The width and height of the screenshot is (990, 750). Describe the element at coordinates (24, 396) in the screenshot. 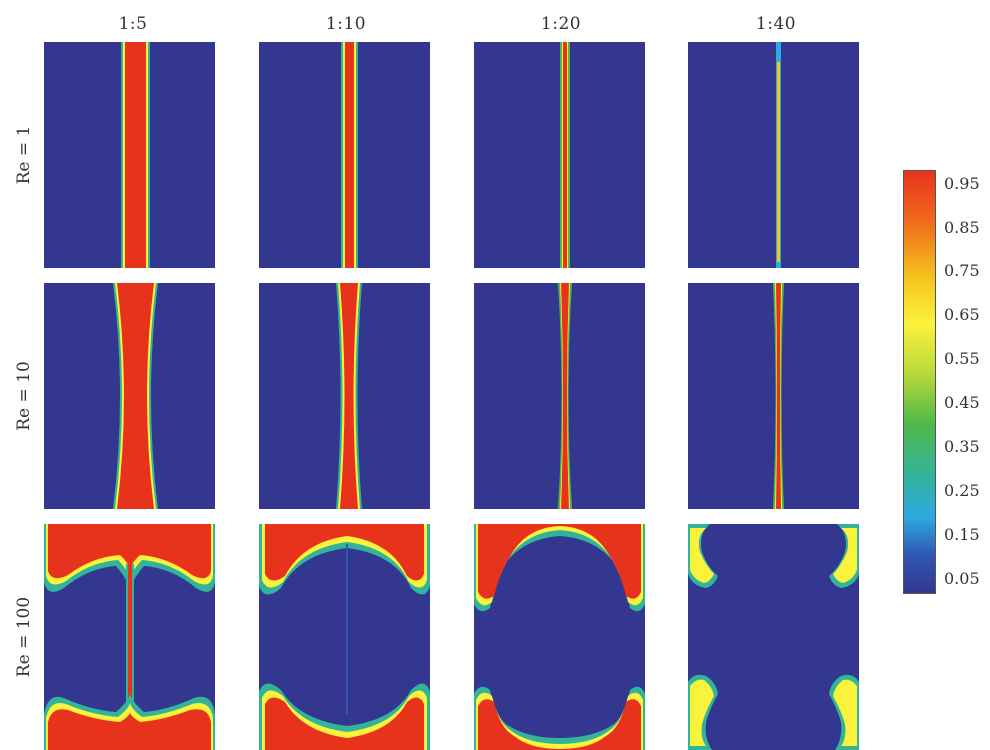

I see `row-label-re-10: Re = 10` at that location.